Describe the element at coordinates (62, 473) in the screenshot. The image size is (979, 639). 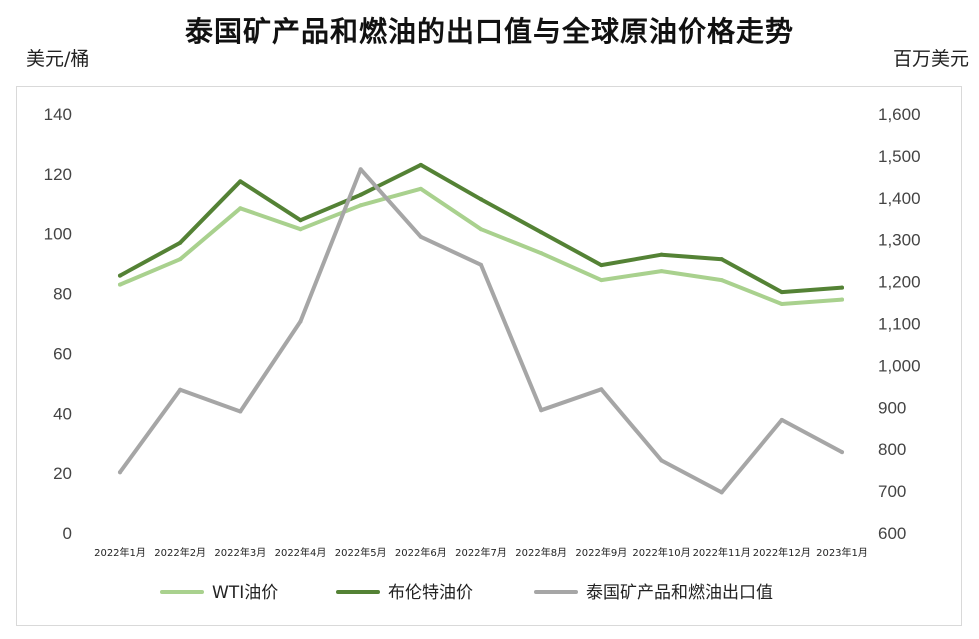
I see `left-tick-label: 20` at that location.